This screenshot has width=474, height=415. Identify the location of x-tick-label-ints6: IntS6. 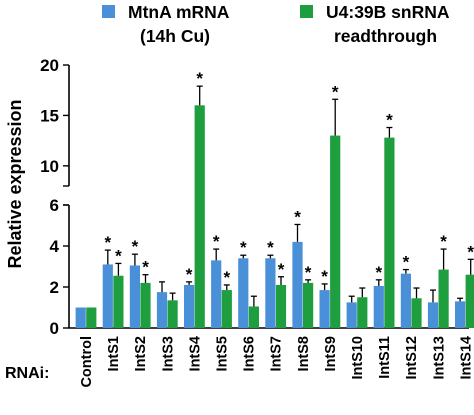
(250, 353).